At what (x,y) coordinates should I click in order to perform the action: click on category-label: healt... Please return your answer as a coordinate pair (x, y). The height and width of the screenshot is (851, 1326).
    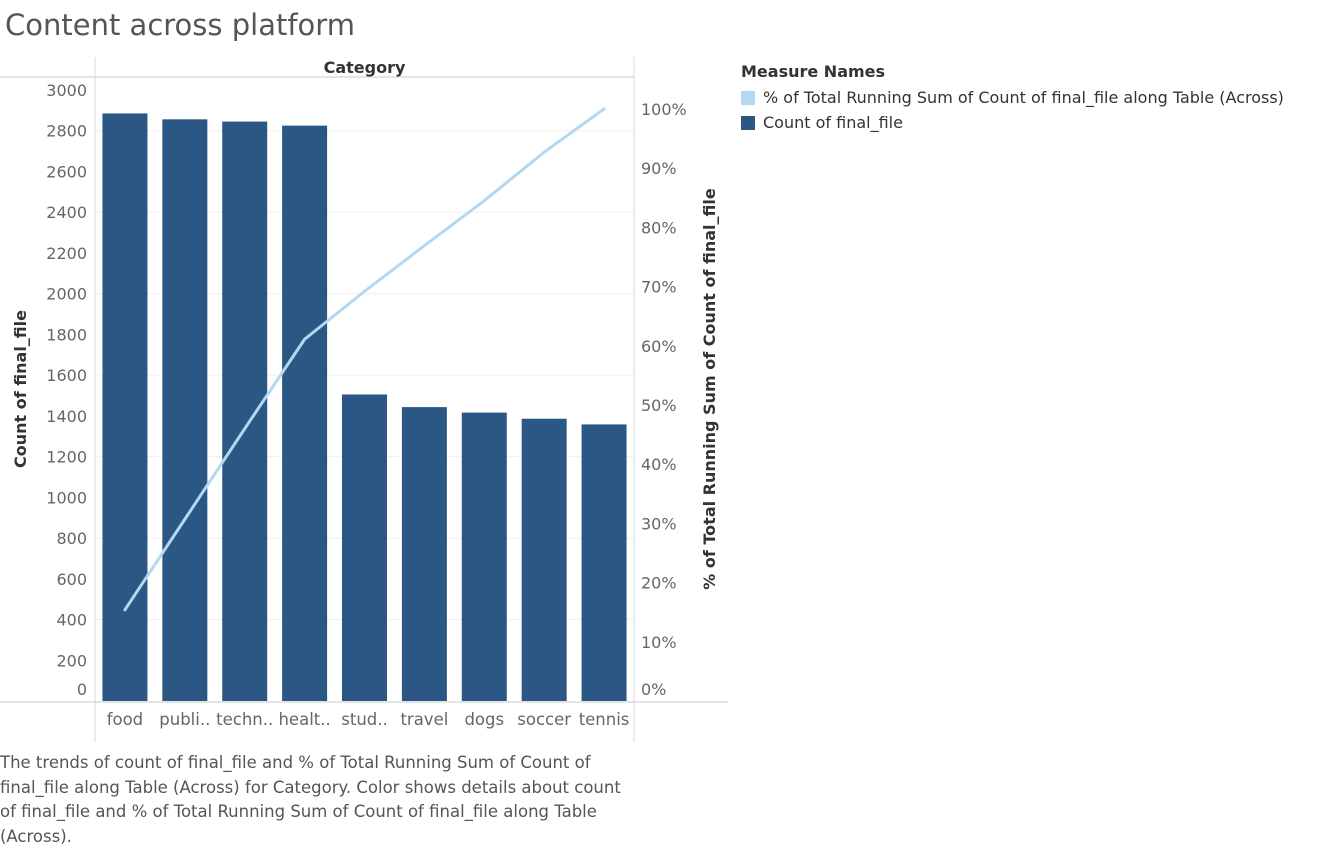
    Looking at the image, I should click on (304, 719).